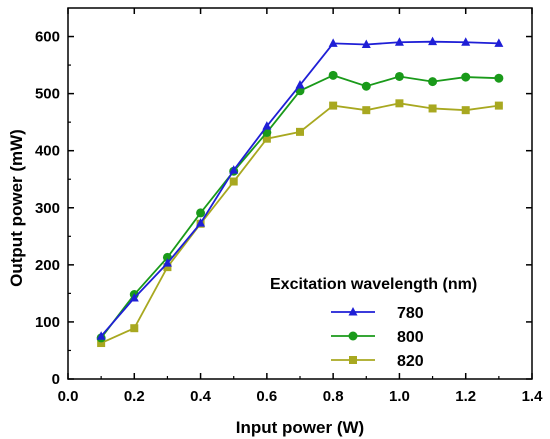 This screenshot has height=439, width=550. What do you see at coordinates (373, 323) in the screenshot?
I see `legend: Excitation wavelength (nm) 780 800 820` at bounding box center [373, 323].